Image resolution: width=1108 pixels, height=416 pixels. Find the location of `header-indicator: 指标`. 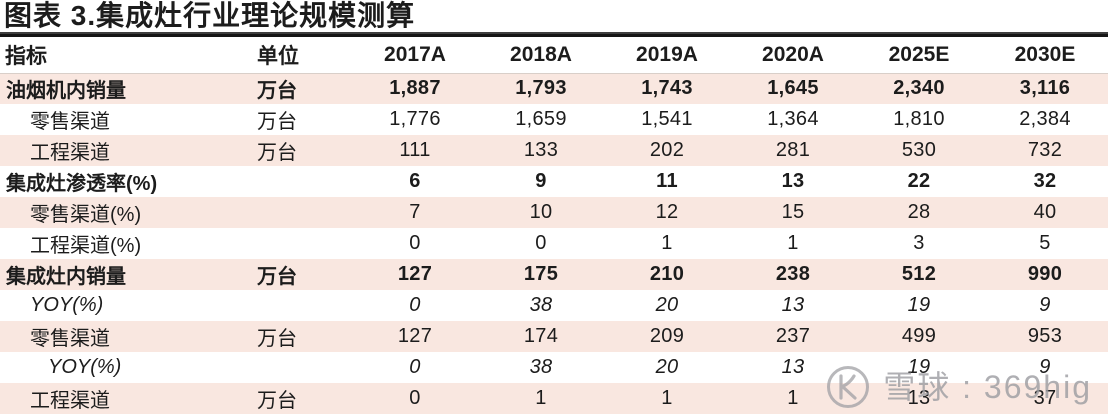

header-indicator: 指标 is located at coordinates (128, 55).